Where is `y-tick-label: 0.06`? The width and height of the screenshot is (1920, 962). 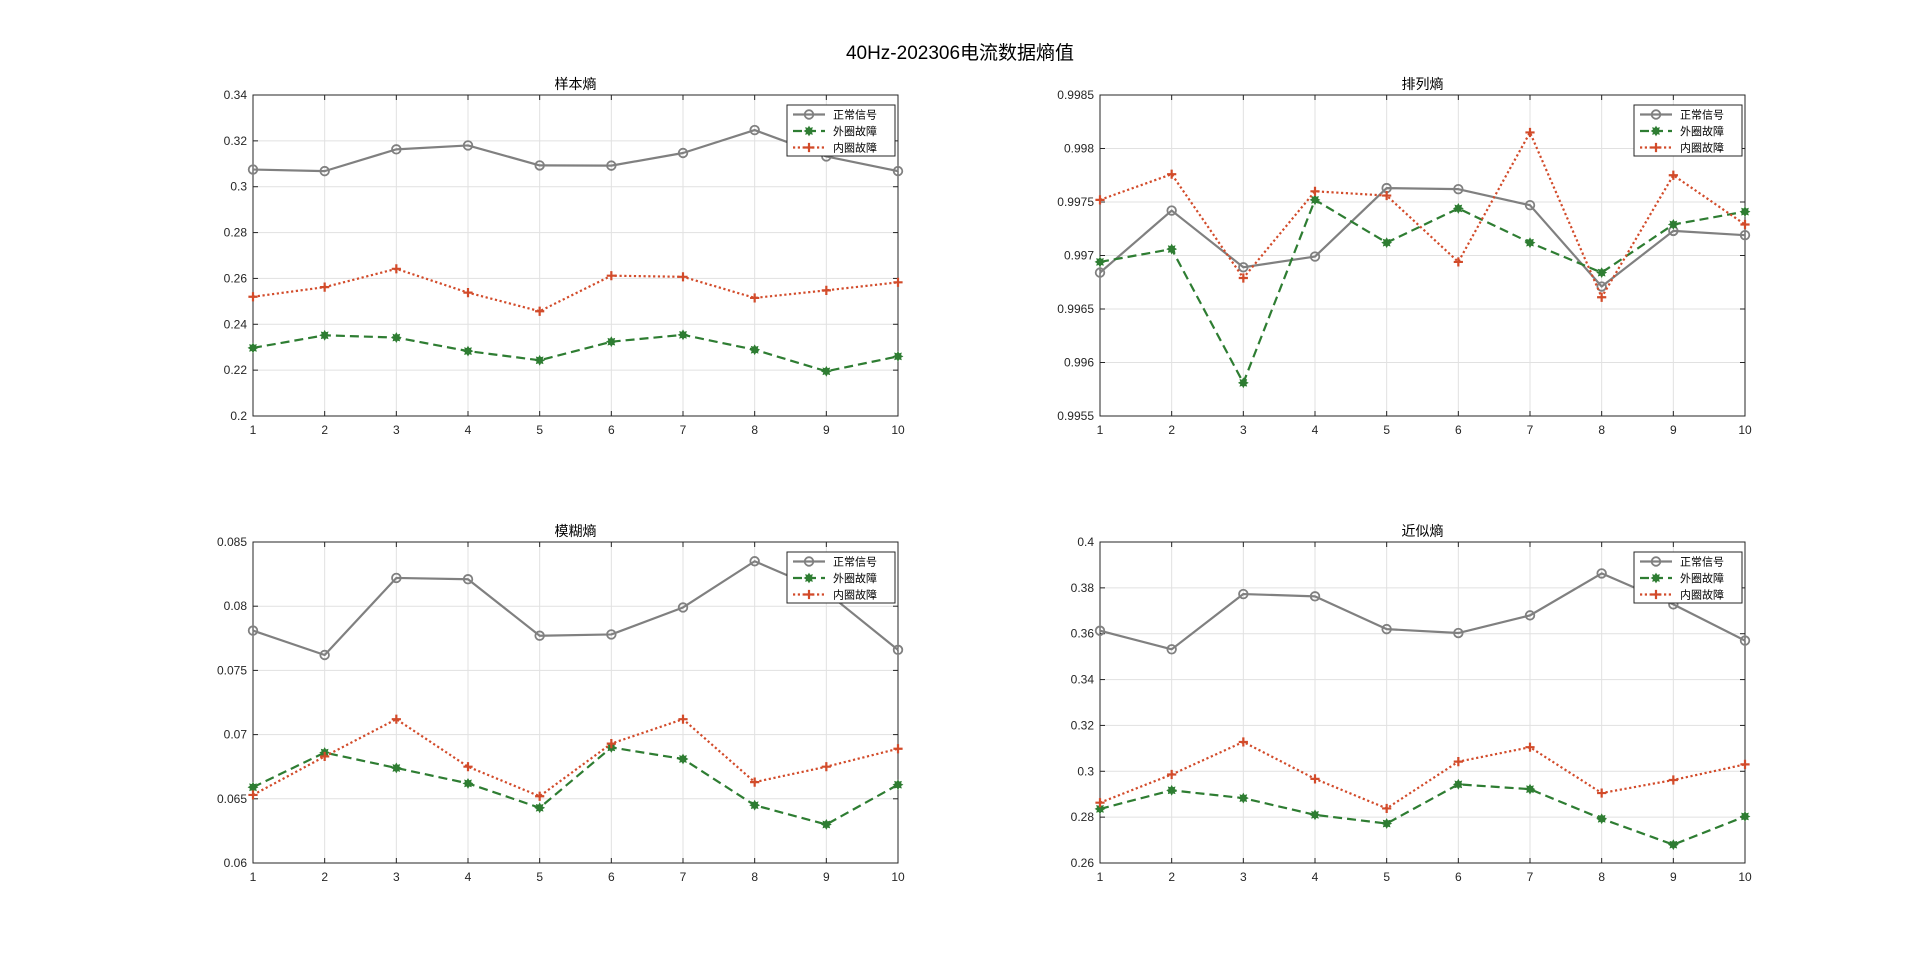 y-tick-label: 0.06 is located at coordinates (236, 863).